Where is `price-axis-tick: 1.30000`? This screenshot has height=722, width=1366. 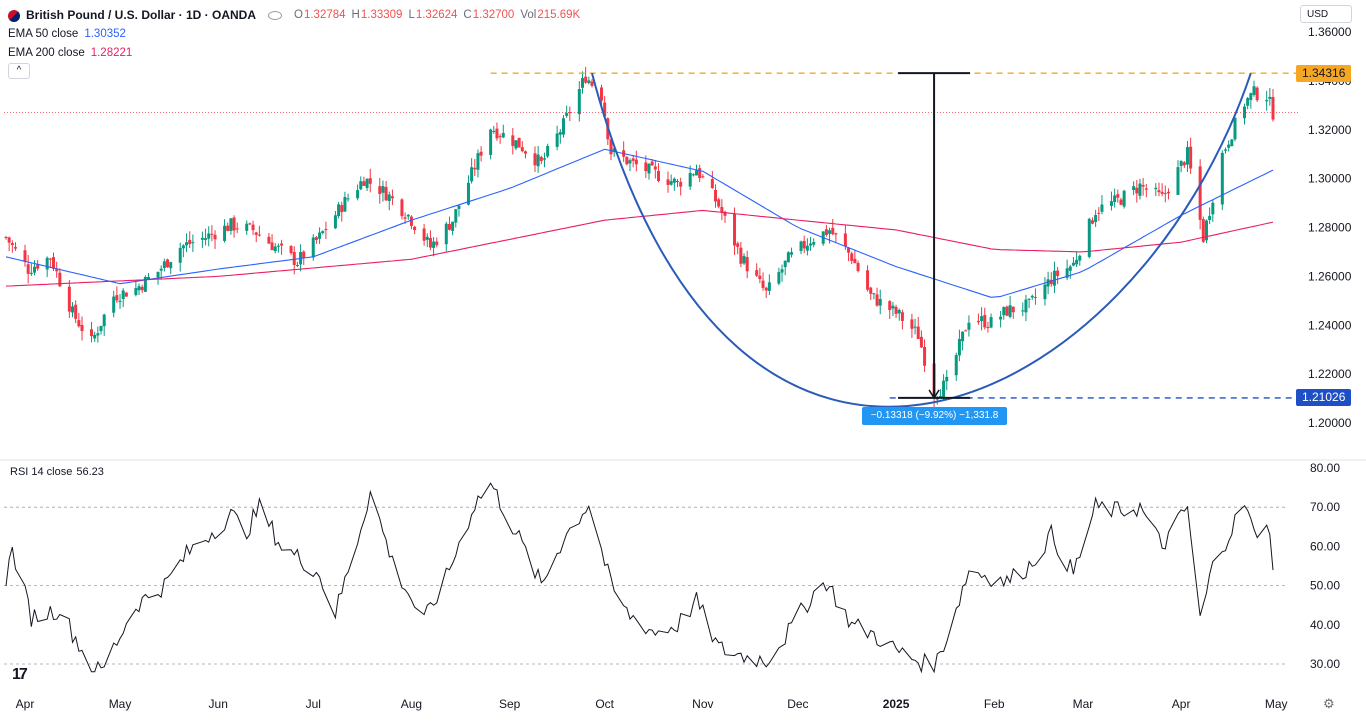
price-axis-tick: 1.30000 is located at coordinates (1330, 179).